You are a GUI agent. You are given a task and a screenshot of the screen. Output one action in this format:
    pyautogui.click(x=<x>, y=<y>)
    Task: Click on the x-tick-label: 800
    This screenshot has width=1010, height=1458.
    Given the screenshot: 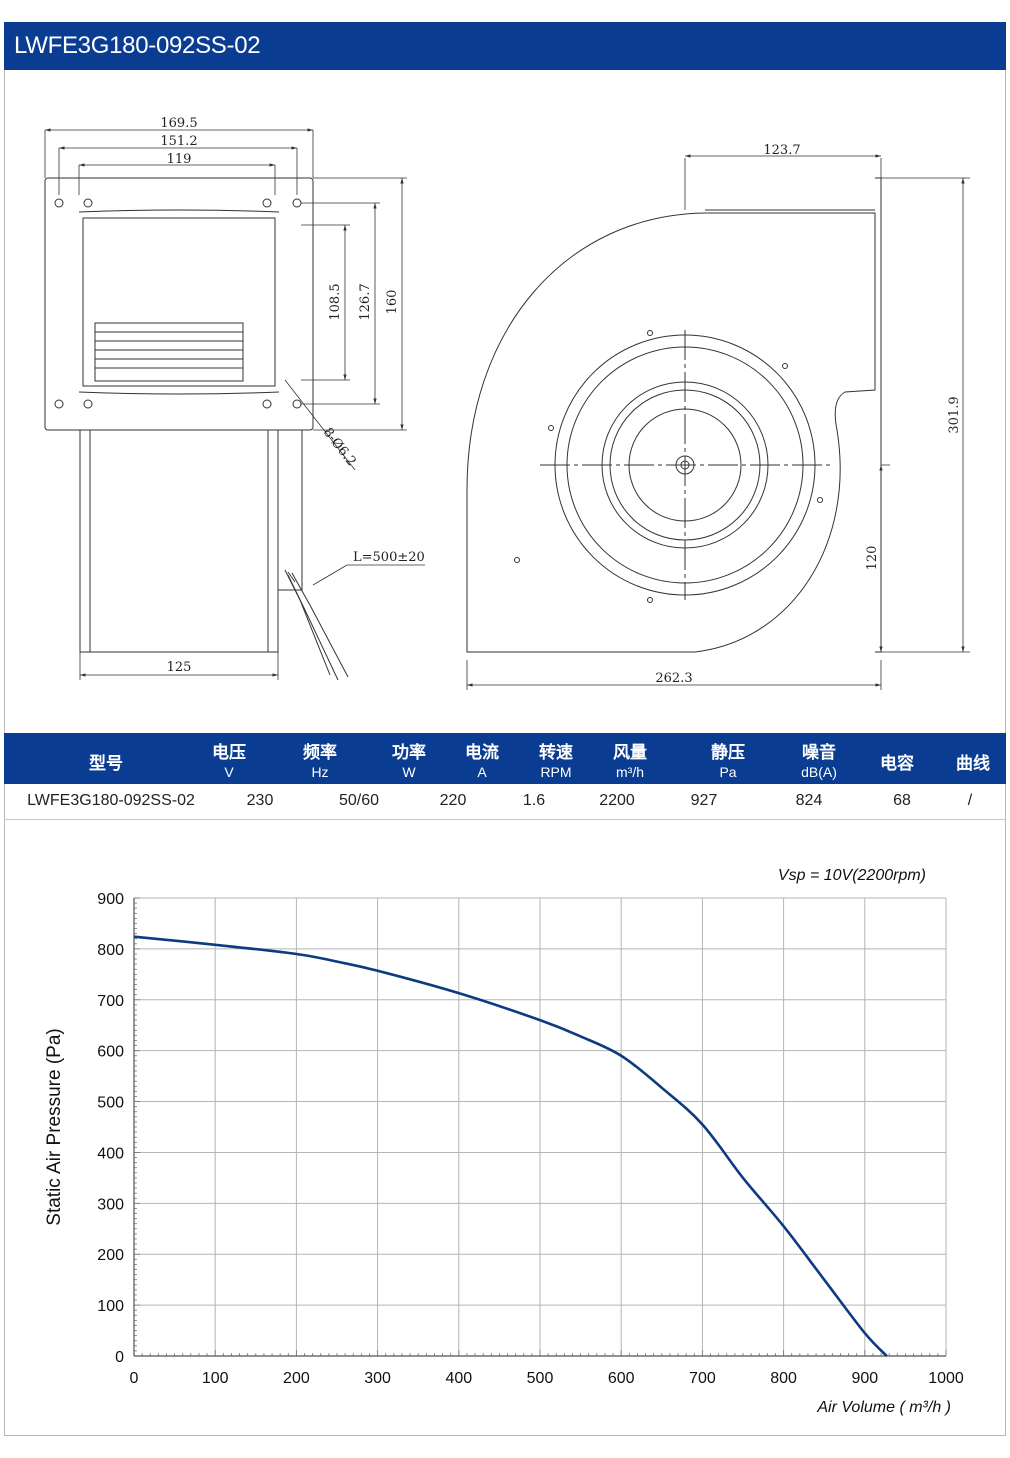 What is the action you would take?
    pyautogui.click(x=783, y=1378)
    